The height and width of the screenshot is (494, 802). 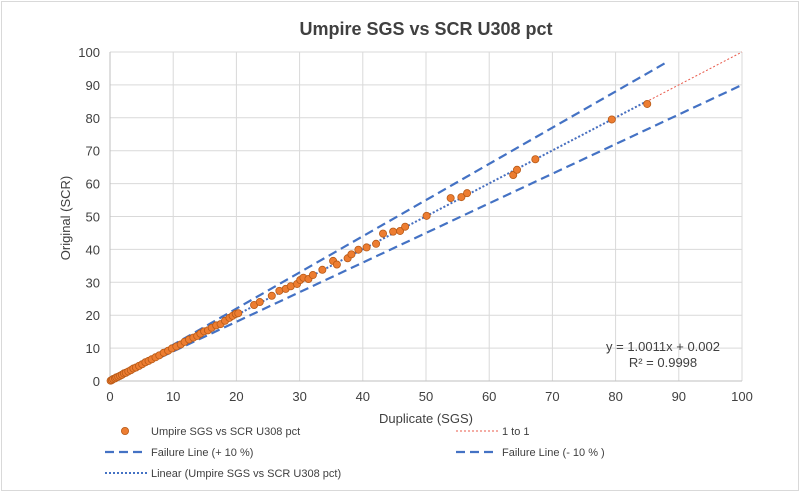 What do you see at coordinates (93, 315) in the screenshot?
I see `y-tick-label: 20` at bounding box center [93, 315].